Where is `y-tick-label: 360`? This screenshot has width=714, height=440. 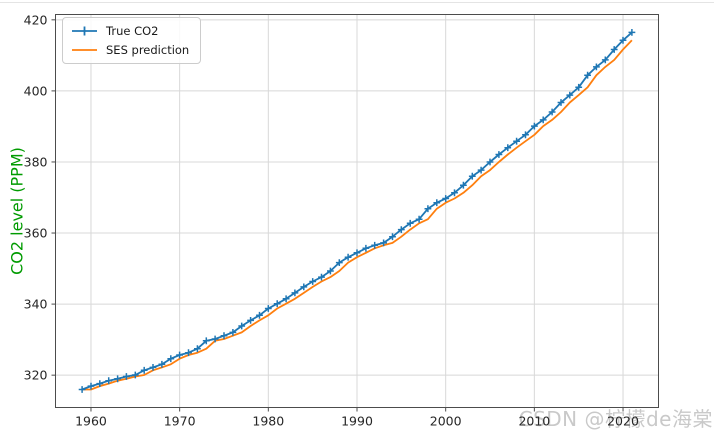 y-tick-label: 360 is located at coordinates (36, 233).